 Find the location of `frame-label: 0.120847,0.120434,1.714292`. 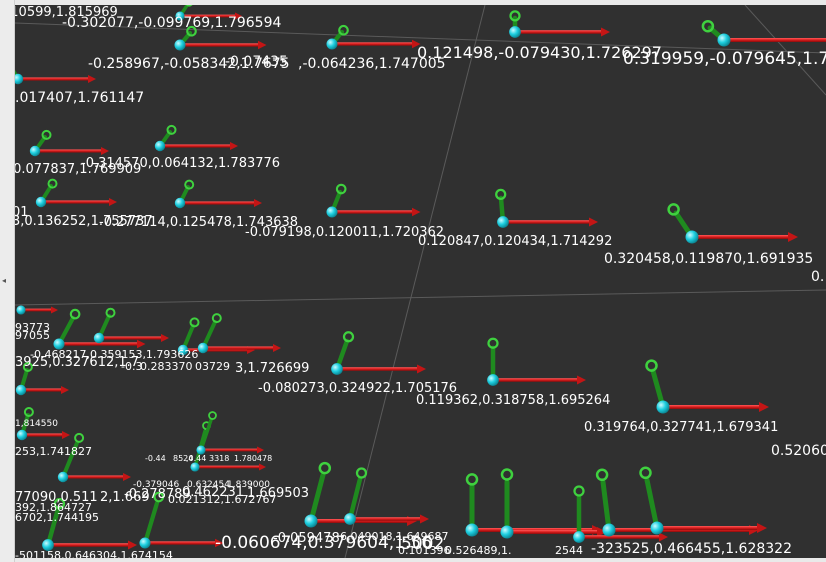

frame-label: 0.120847,0.120434,1.714292 is located at coordinates (515, 241).